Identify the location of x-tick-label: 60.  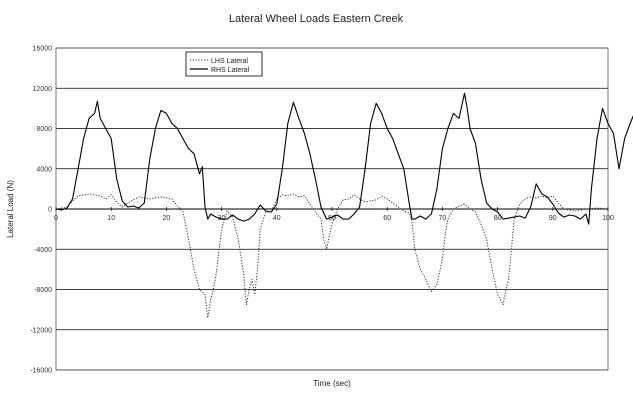
(387, 218).